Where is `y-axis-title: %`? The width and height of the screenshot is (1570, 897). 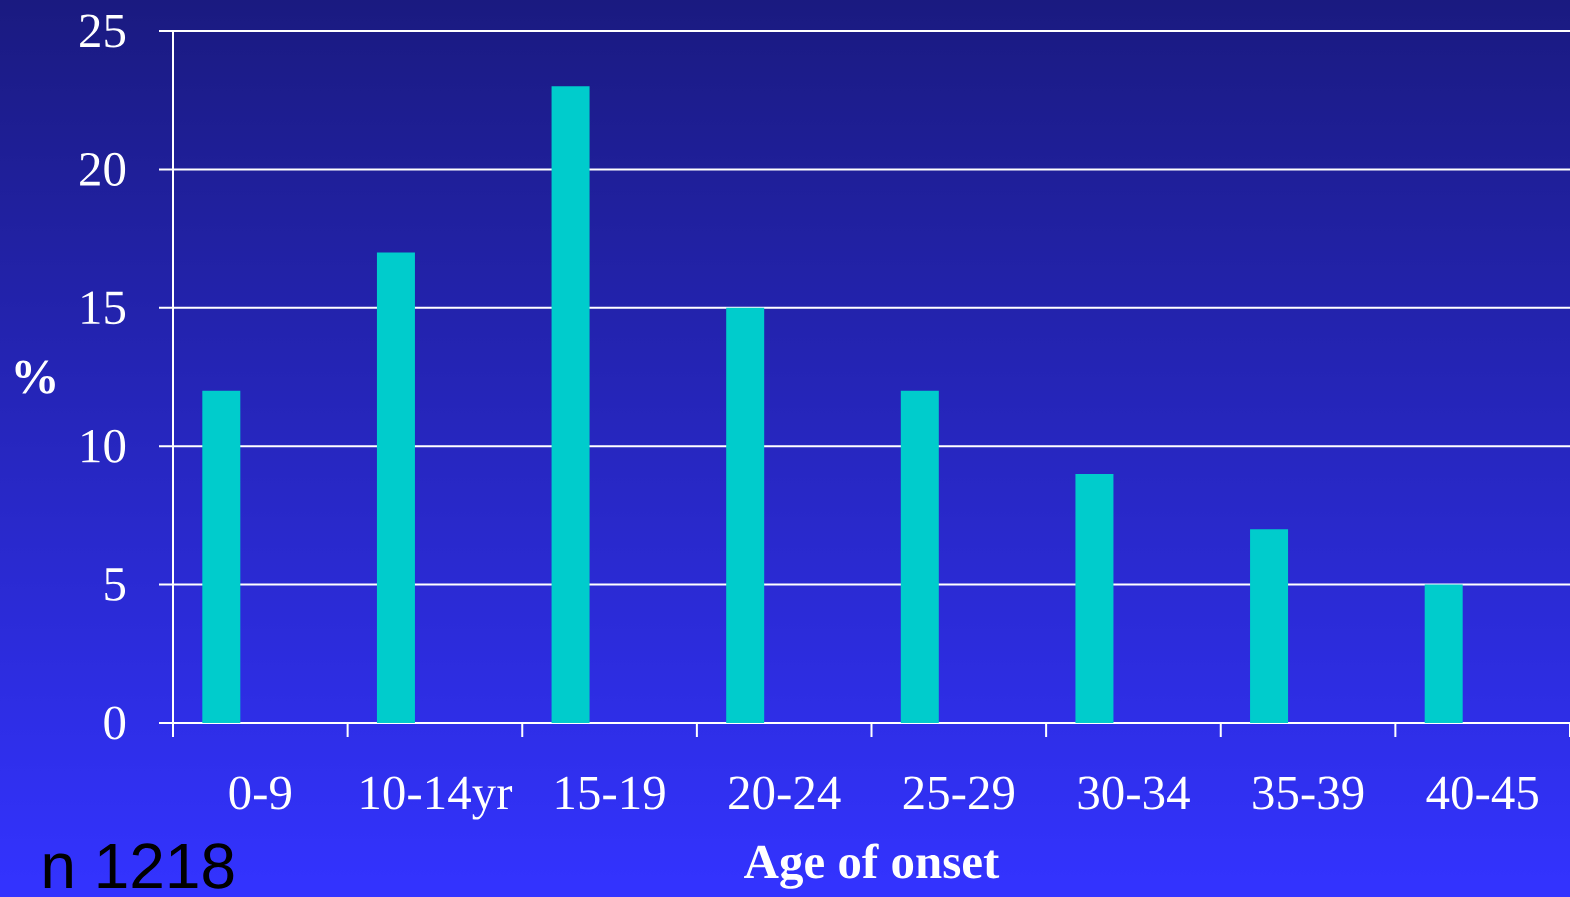 y-axis-title: % is located at coordinates (35, 377).